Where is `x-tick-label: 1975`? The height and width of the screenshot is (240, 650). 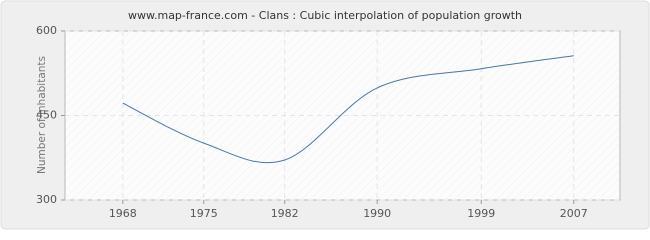
x-tick-label: 1975 is located at coordinates (204, 213).